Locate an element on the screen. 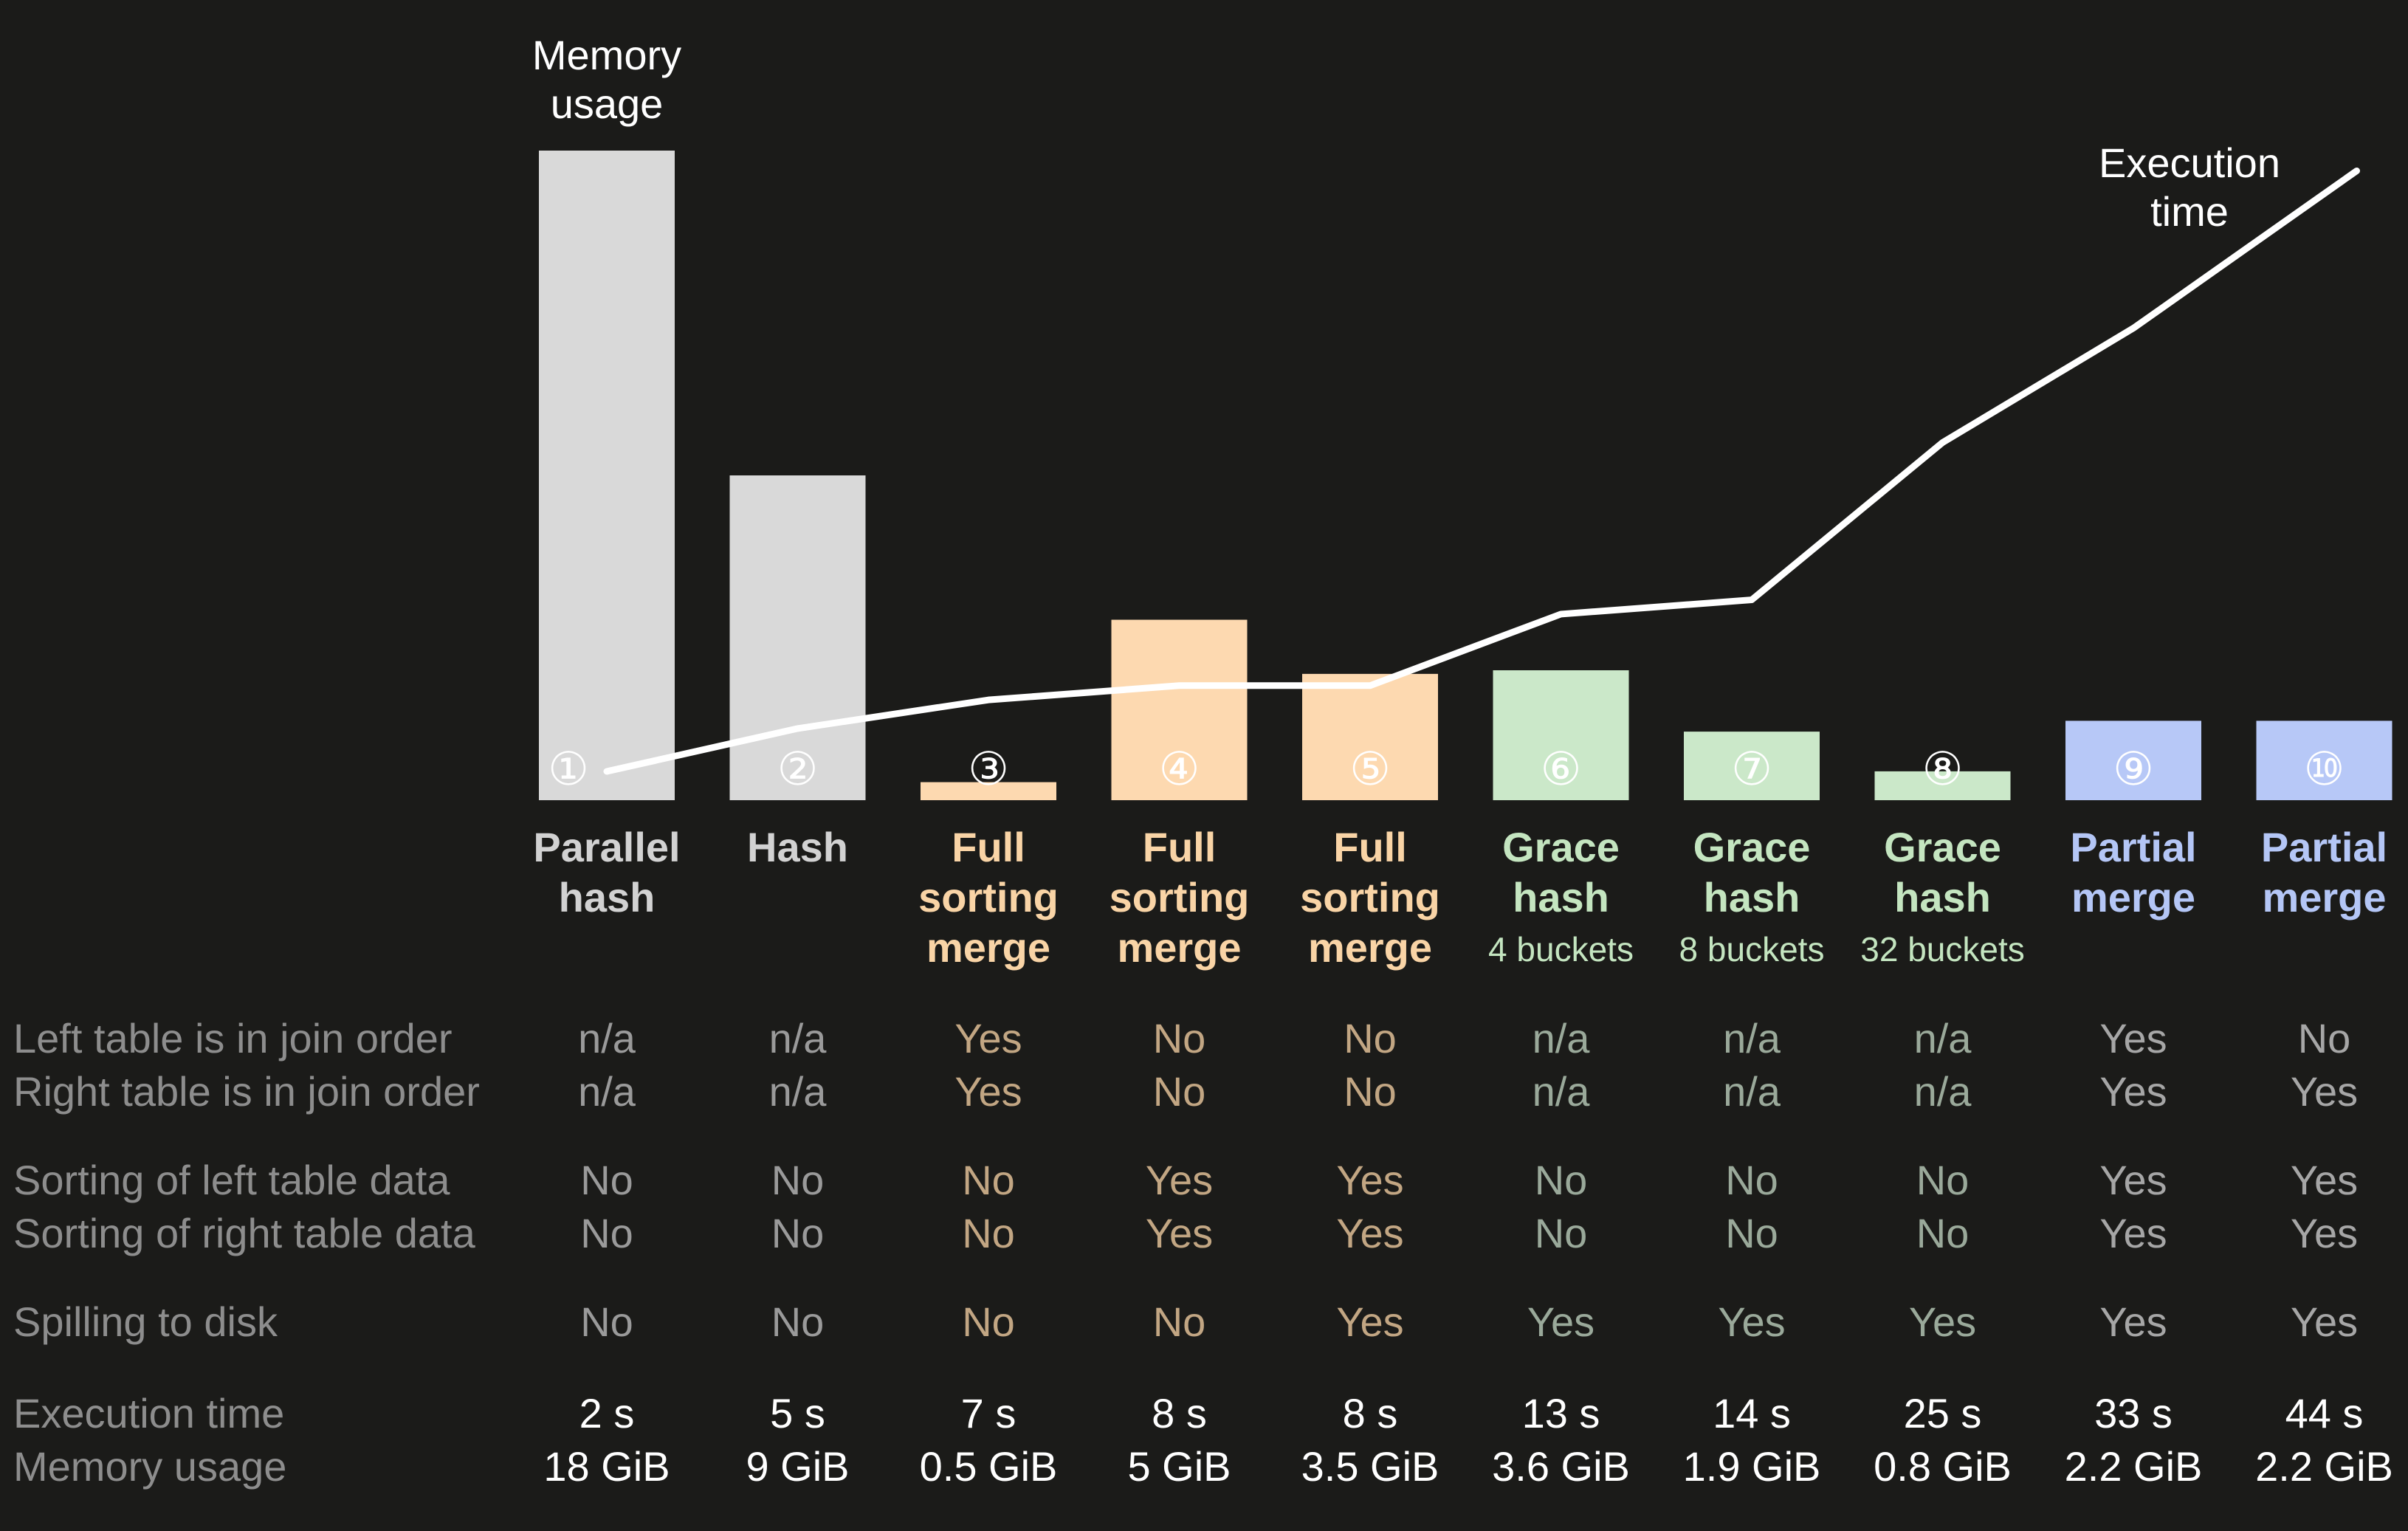 This screenshot has width=2408, height=1531. row-label-4: Sorting of right table data is located at coordinates (244, 1233).